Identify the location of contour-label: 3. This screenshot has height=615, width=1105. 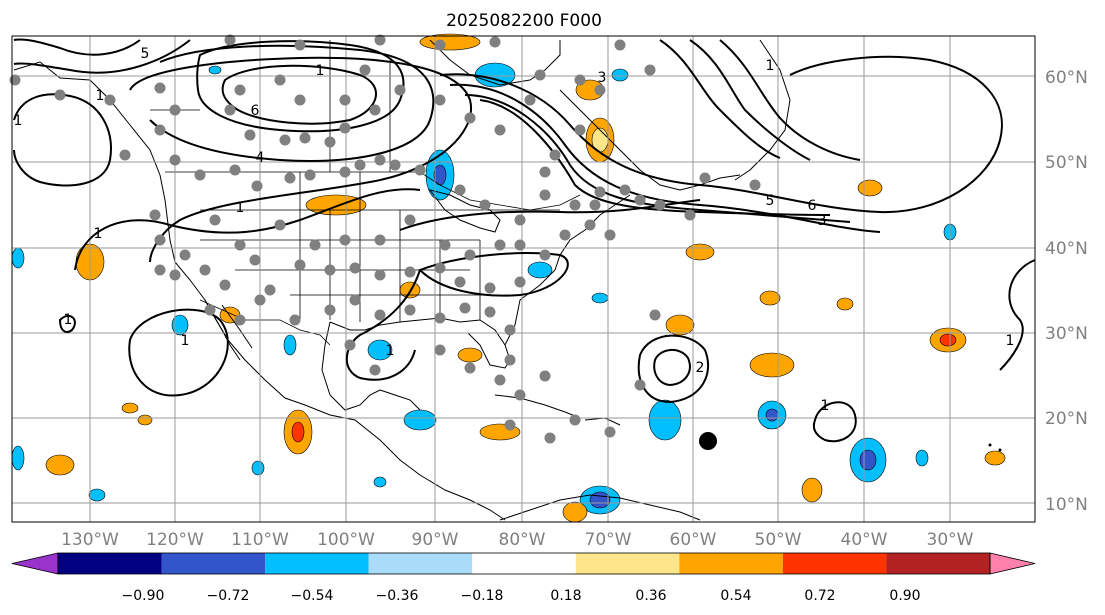
(602, 78).